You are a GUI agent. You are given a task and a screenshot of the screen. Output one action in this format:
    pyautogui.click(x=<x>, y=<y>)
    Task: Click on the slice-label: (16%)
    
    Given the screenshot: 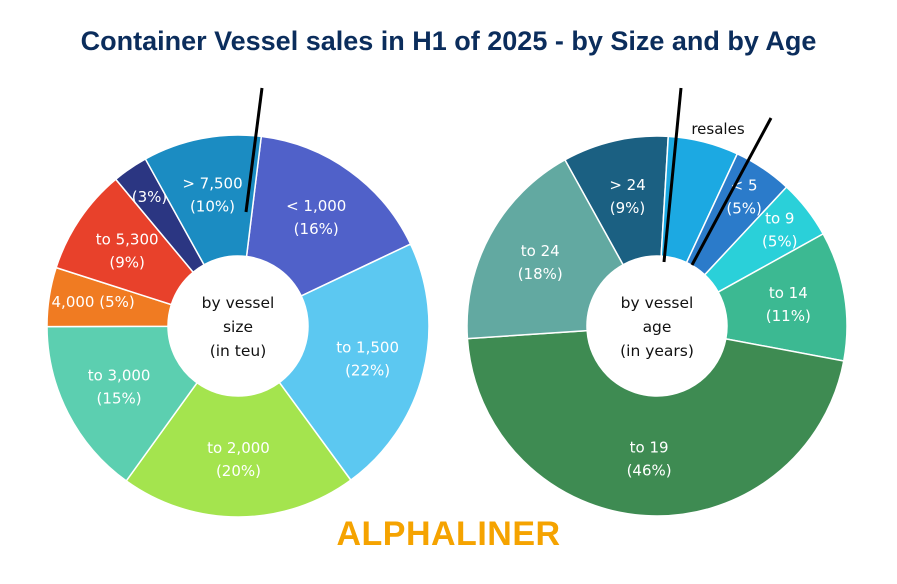 What is the action you would take?
    pyautogui.click(x=316, y=229)
    